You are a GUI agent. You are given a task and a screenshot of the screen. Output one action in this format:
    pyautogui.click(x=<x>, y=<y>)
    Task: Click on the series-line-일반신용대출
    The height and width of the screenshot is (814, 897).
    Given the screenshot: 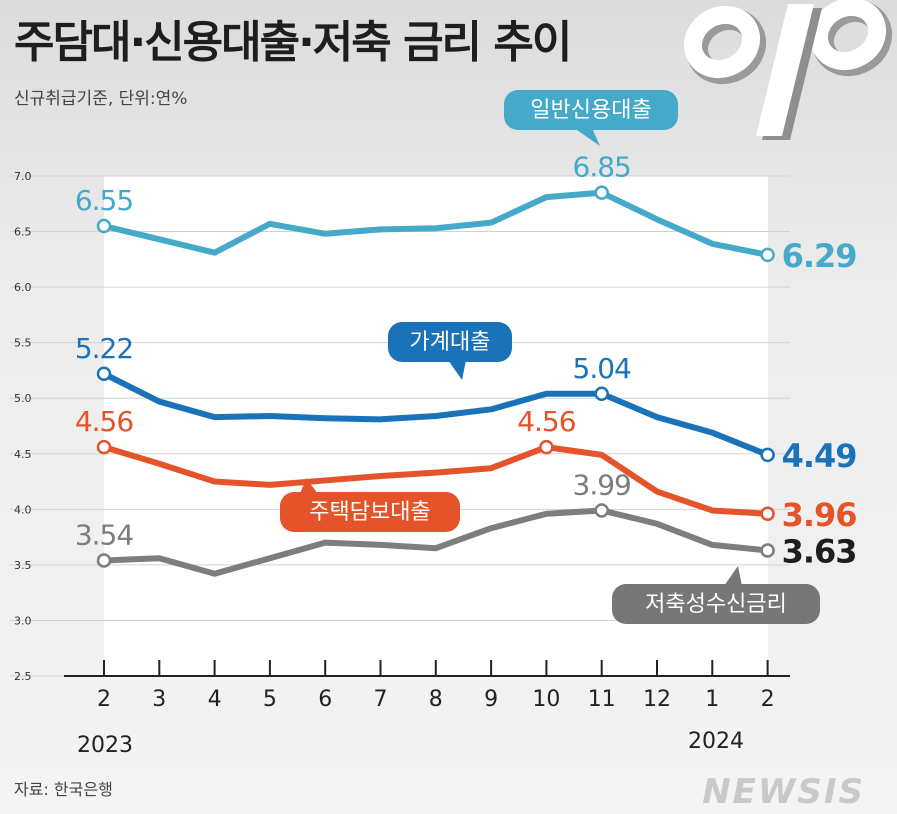 What is the action you would take?
    pyautogui.click(x=436, y=223)
    